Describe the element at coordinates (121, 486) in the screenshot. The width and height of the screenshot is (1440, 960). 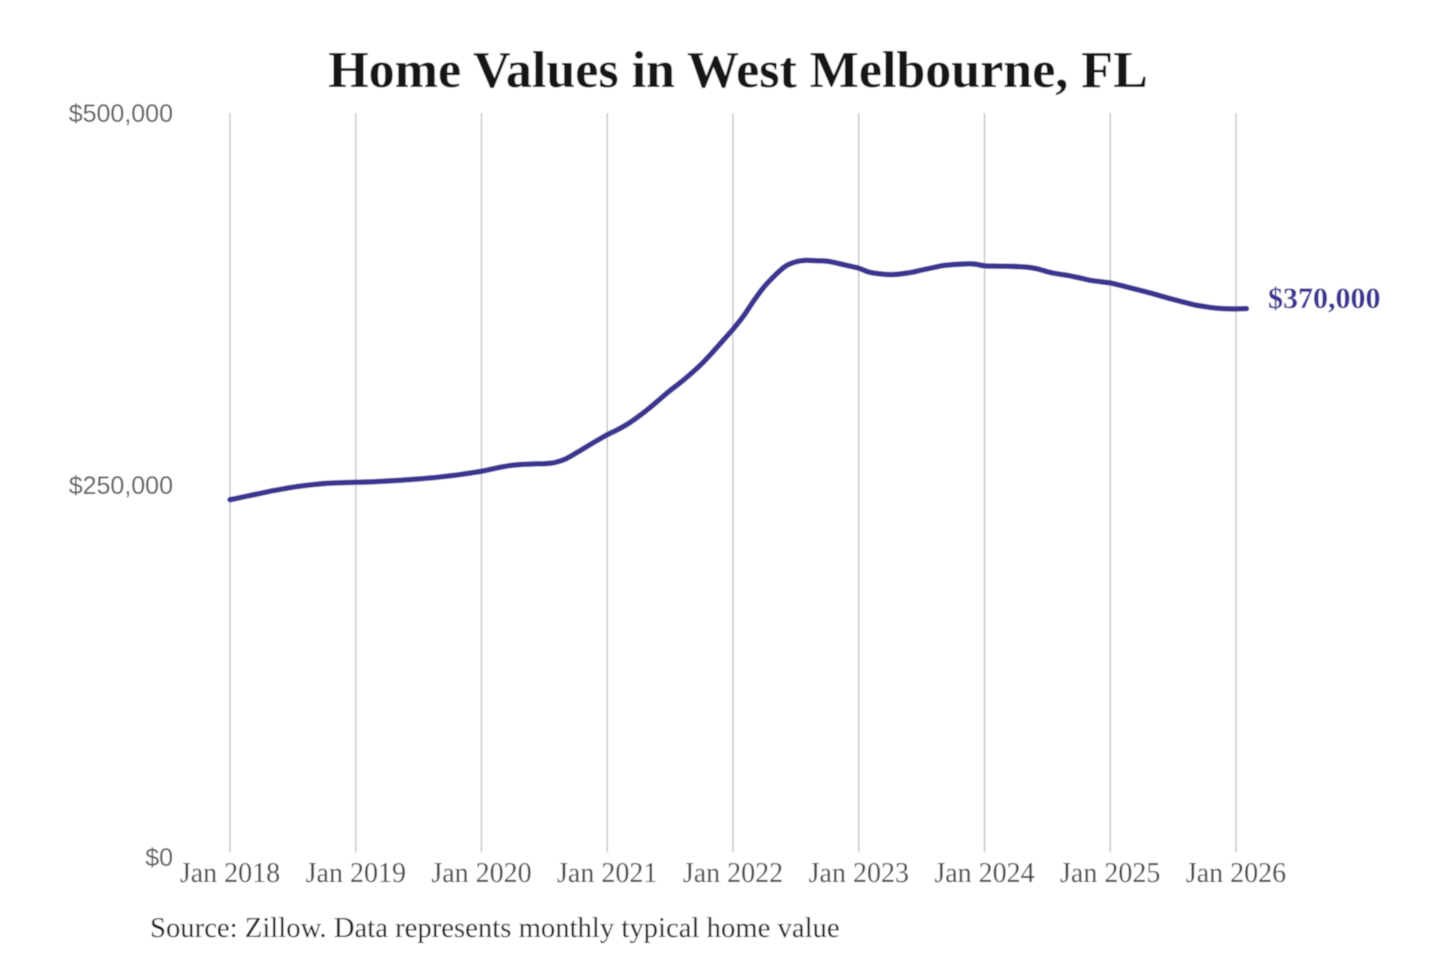
I see `svg-text: $250,000` at that location.